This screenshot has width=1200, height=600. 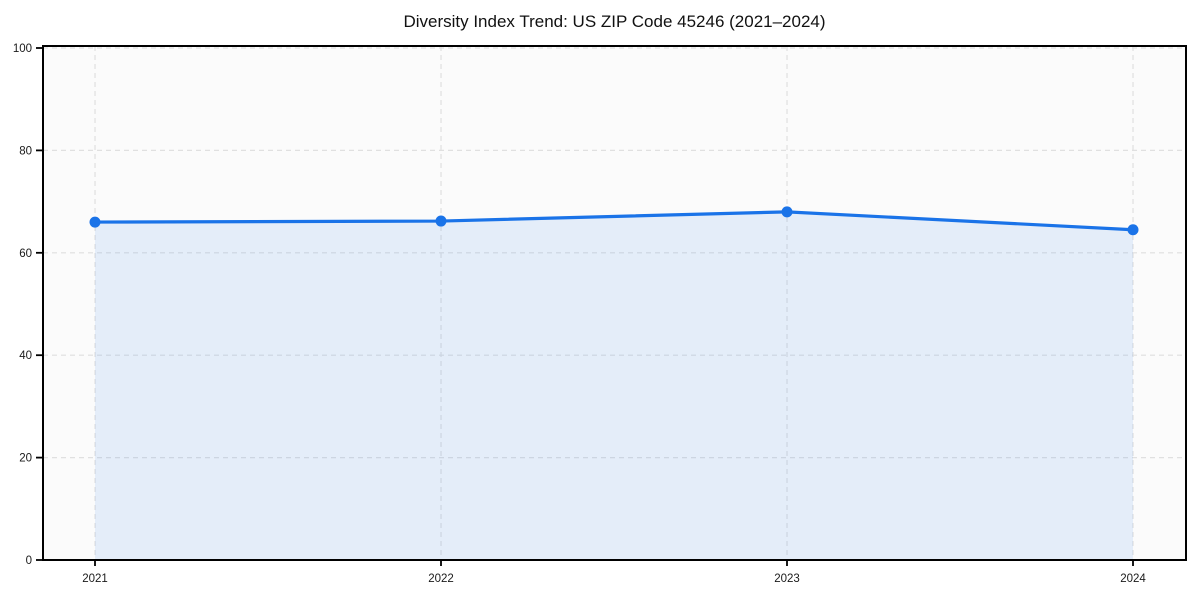 What do you see at coordinates (1133, 230) in the screenshot?
I see `data-point-2024` at bounding box center [1133, 230].